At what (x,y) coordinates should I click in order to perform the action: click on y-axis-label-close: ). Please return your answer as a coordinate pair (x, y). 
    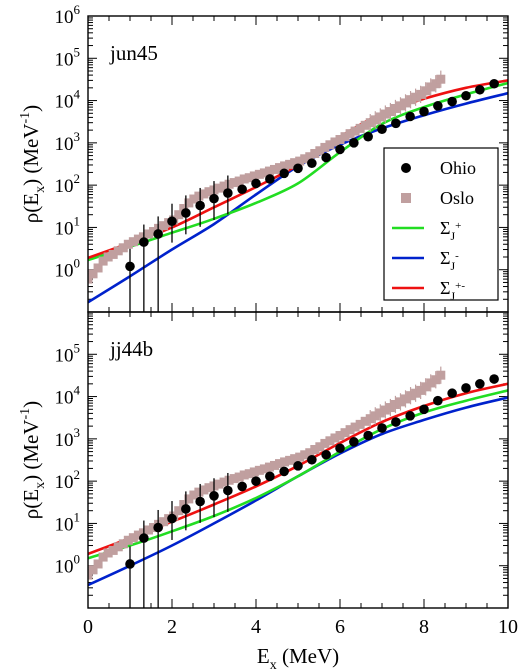
    Looking at the image, I should click on (31, 108).